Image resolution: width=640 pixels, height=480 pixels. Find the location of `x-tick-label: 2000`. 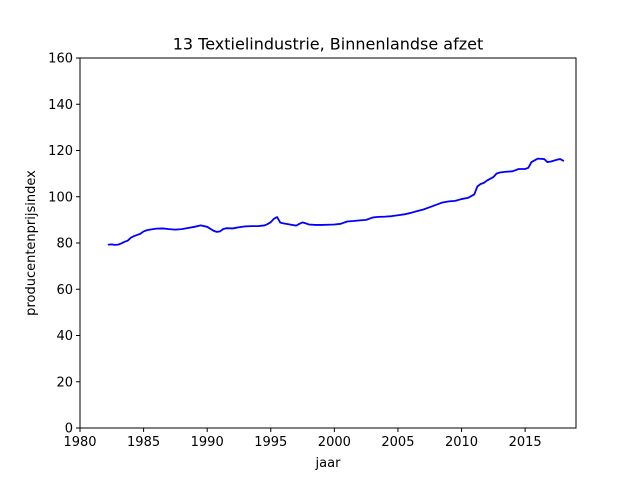

x-tick-label: 2000 is located at coordinates (334, 442).